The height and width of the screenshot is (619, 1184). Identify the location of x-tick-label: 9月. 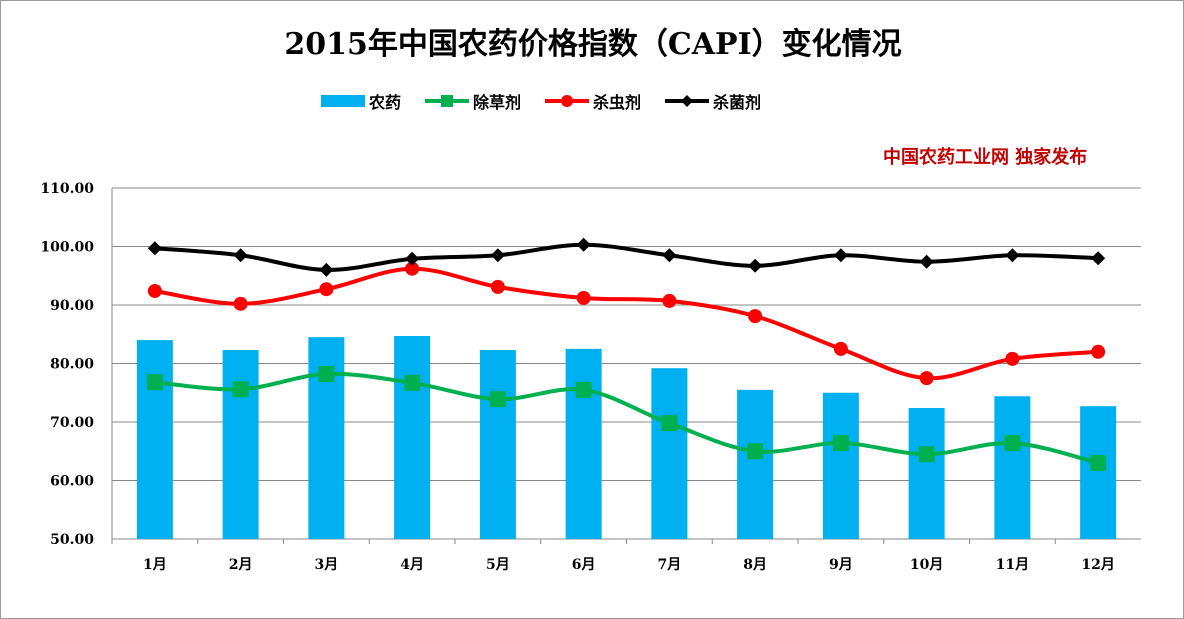
(841, 565).